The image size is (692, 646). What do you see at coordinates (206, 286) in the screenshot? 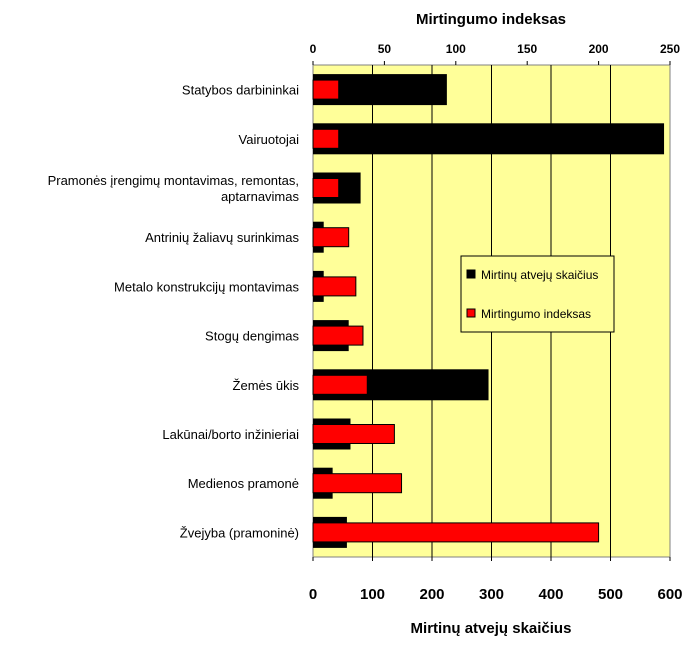
I see `category-label-4: Metalo konstrukcijų montavimas` at bounding box center [206, 286].